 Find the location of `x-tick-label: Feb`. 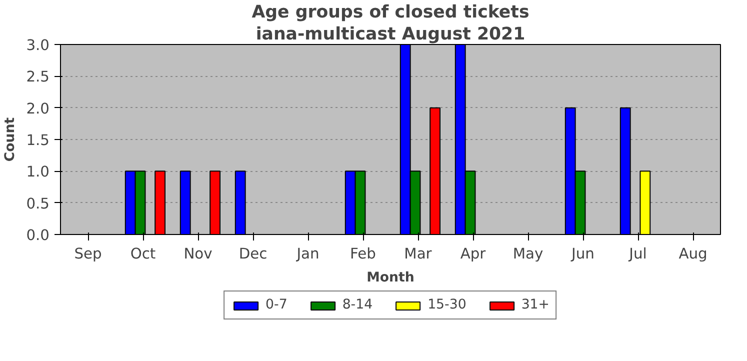

x-tick-label: Feb is located at coordinates (363, 254).